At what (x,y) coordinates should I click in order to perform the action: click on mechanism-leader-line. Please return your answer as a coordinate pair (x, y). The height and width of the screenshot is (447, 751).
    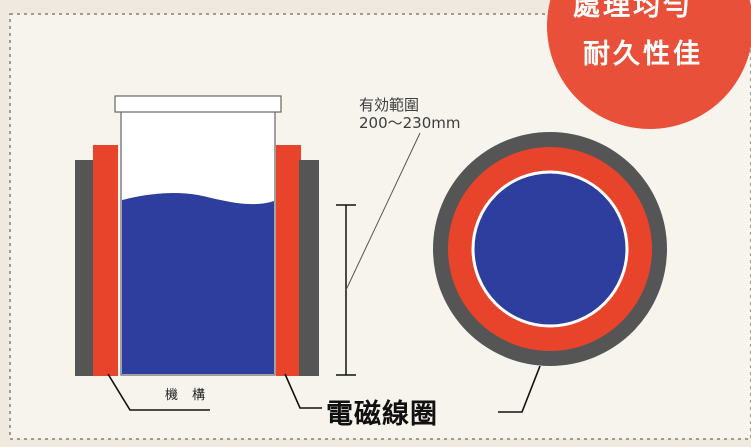
    Looking at the image, I should click on (158, 392).